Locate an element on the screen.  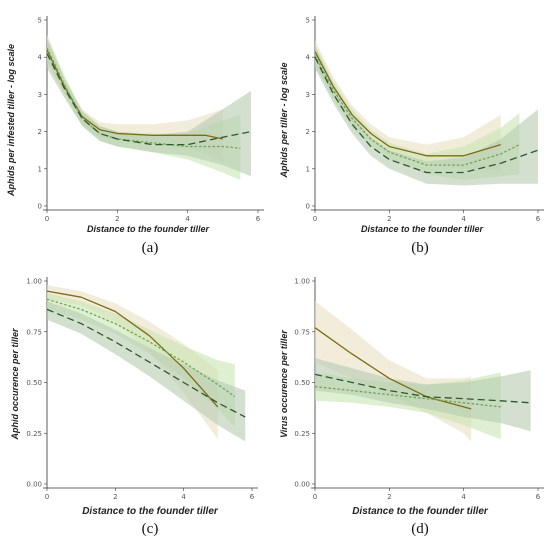
series-line-dashed-c is located at coordinates (146, 363).